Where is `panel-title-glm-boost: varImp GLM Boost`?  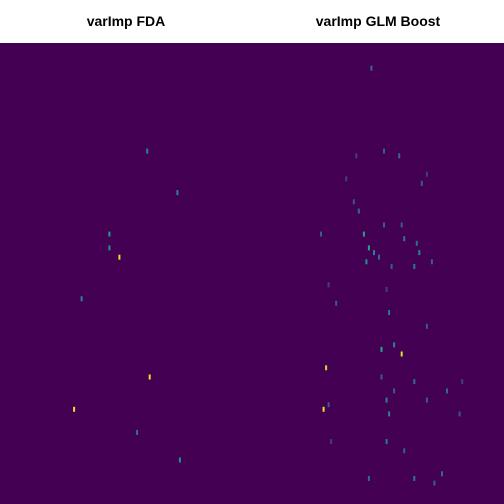
panel-title-glm-boost: varImp GLM Boost is located at coordinates (378, 21).